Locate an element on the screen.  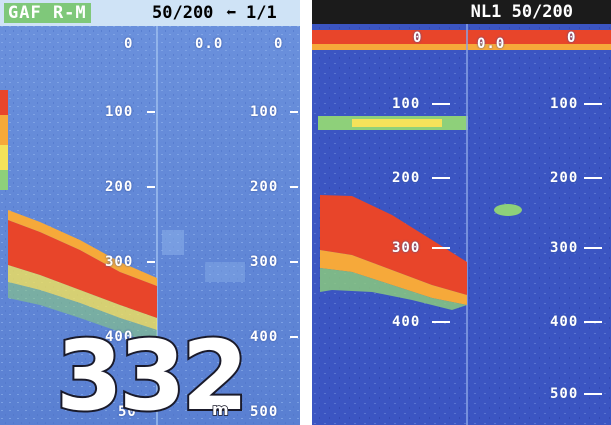
range-readout: 50/200 is located at coordinates (183, 13).